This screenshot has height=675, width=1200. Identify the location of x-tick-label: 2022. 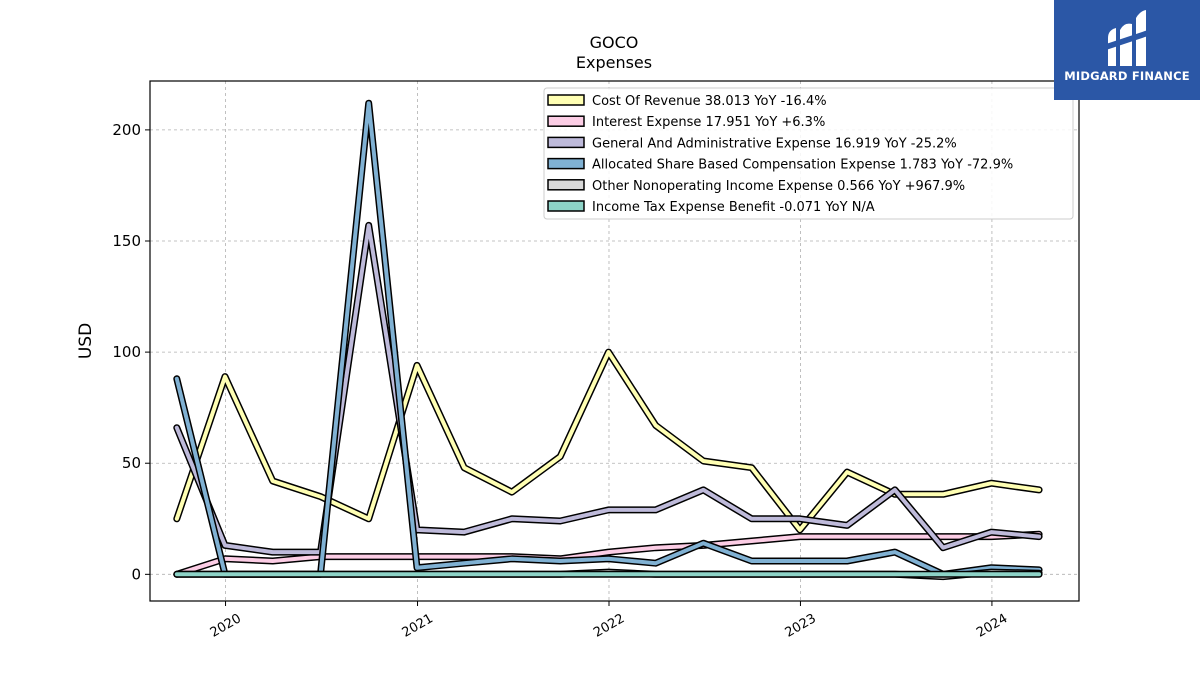
(609, 626).